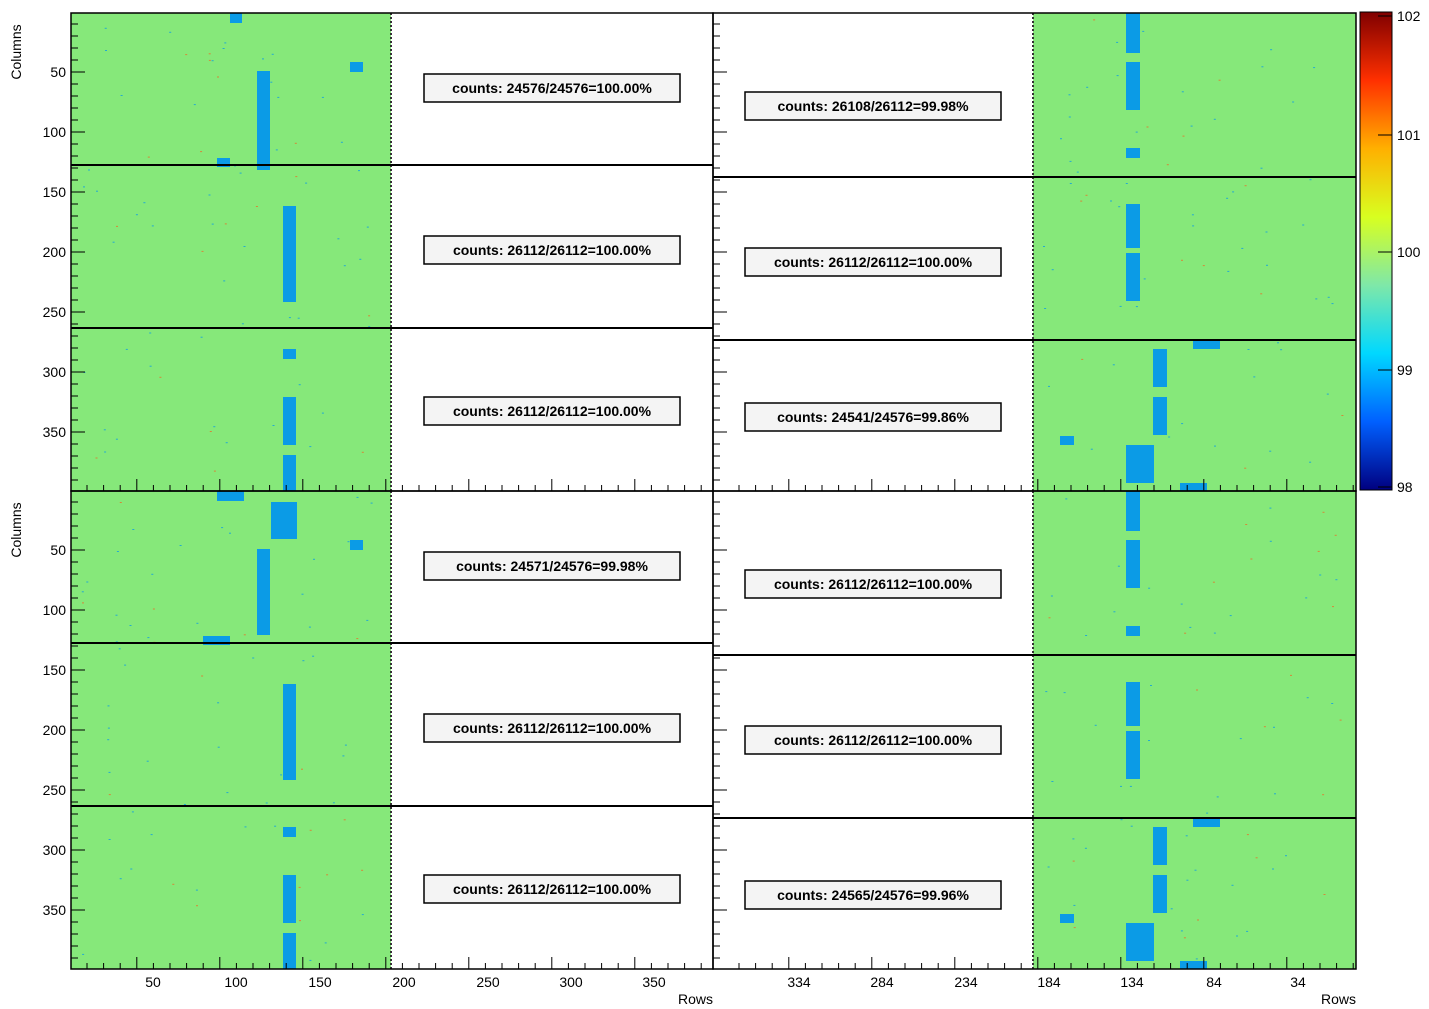  I want to click on x-tick-label: 50, so click(153, 982).